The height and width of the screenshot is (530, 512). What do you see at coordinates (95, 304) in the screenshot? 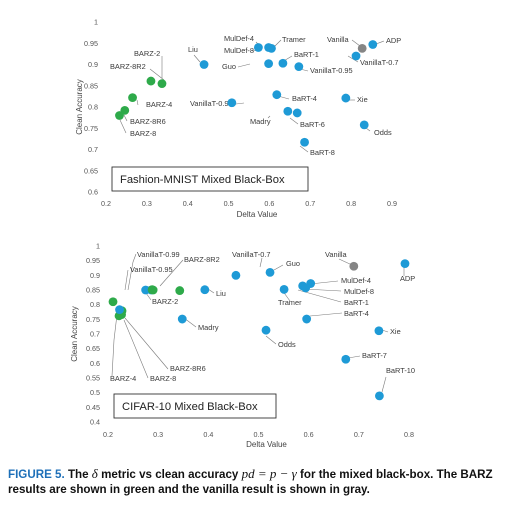
I see `y-tick-label: 0.8` at bounding box center [95, 304].